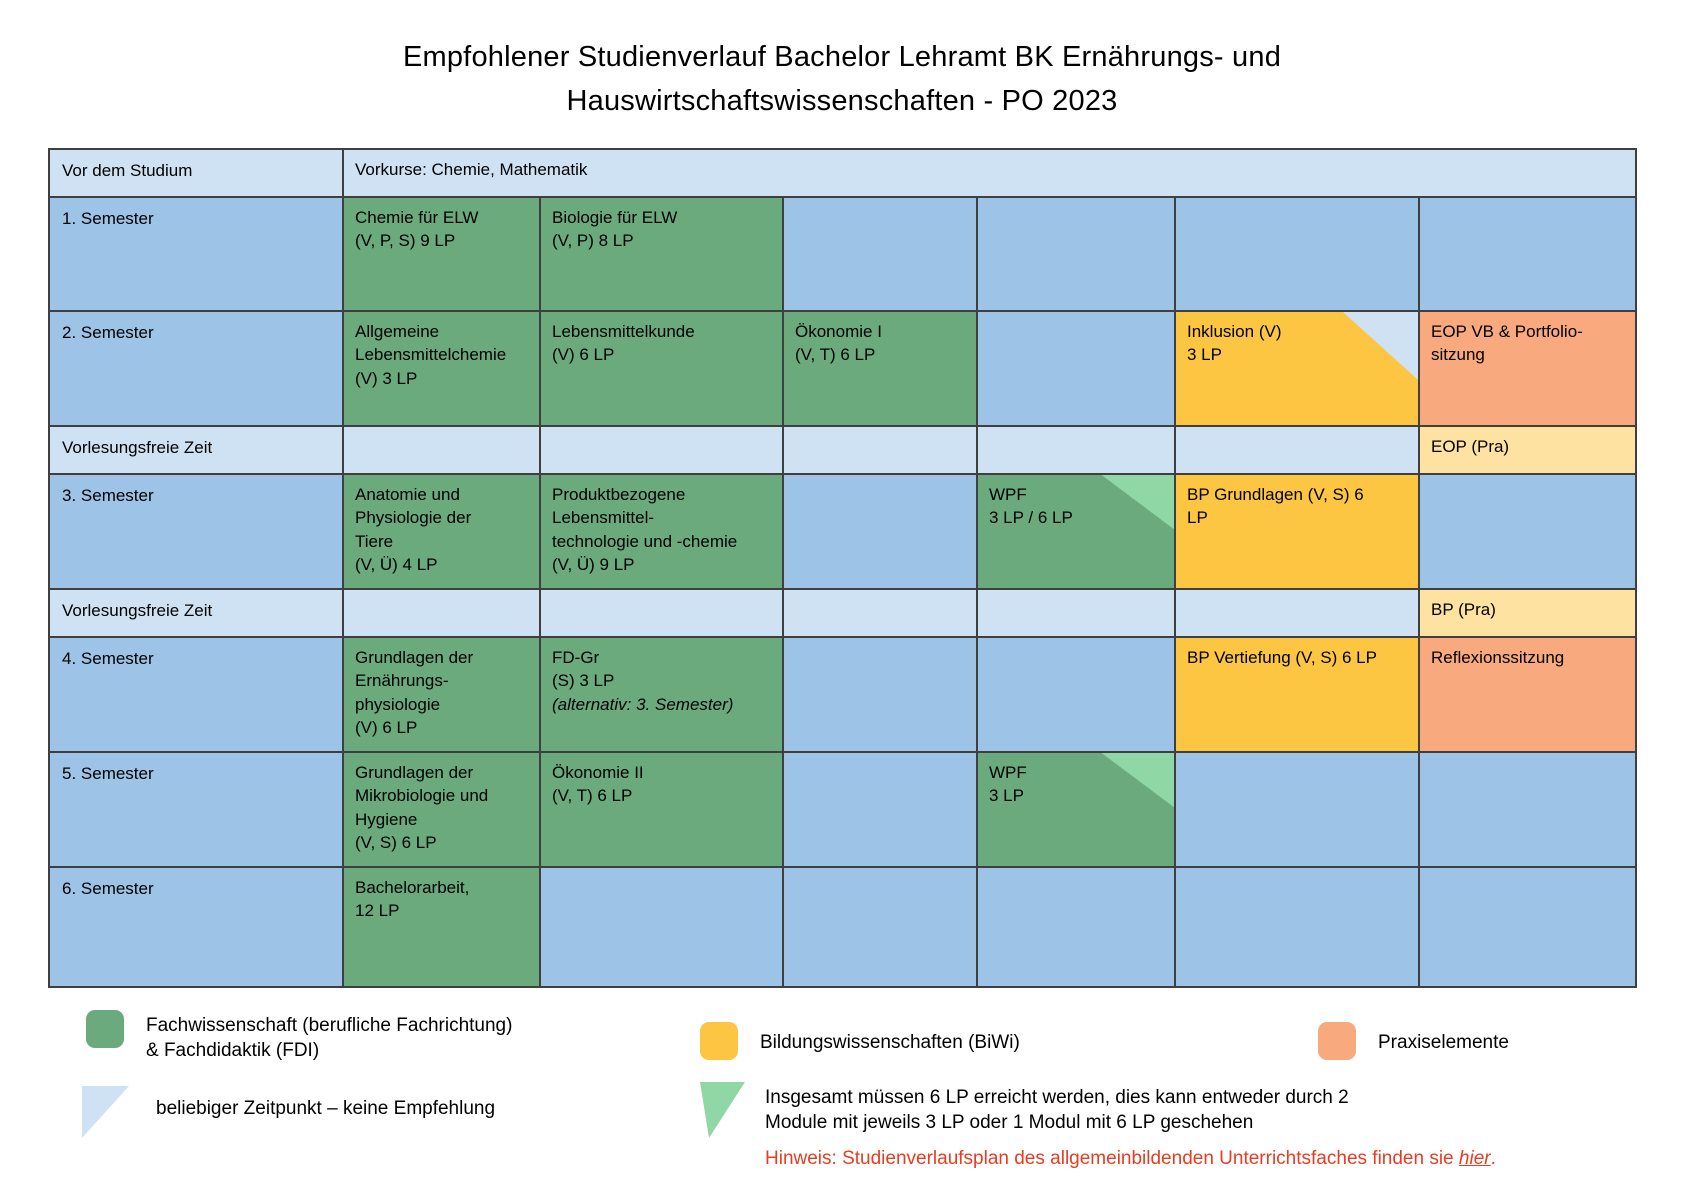  What do you see at coordinates (1297, 368) in the screenshot?
I see `cell-inklusion: Inklusion (V) 3 LP` at bounding box center [1297, 368].